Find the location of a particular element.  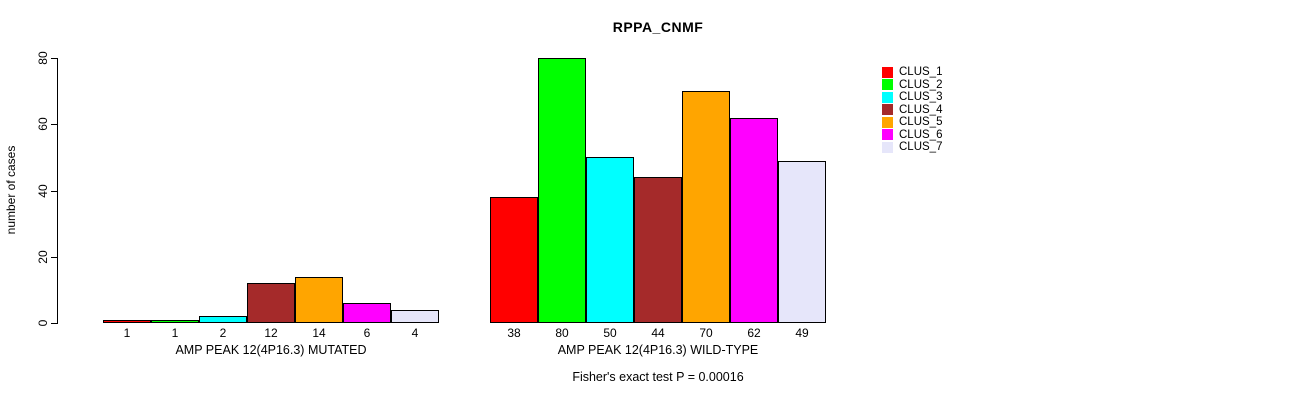

legend-label: CLUS_1 is located at coordinates (921, 72).